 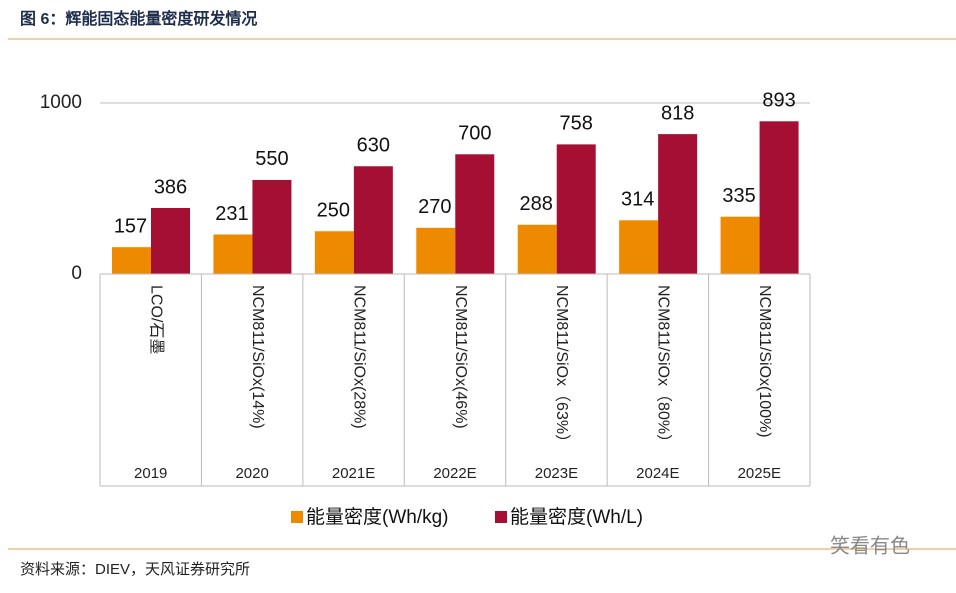 I want to click on data-label: 550, so click(x=271, y=159).